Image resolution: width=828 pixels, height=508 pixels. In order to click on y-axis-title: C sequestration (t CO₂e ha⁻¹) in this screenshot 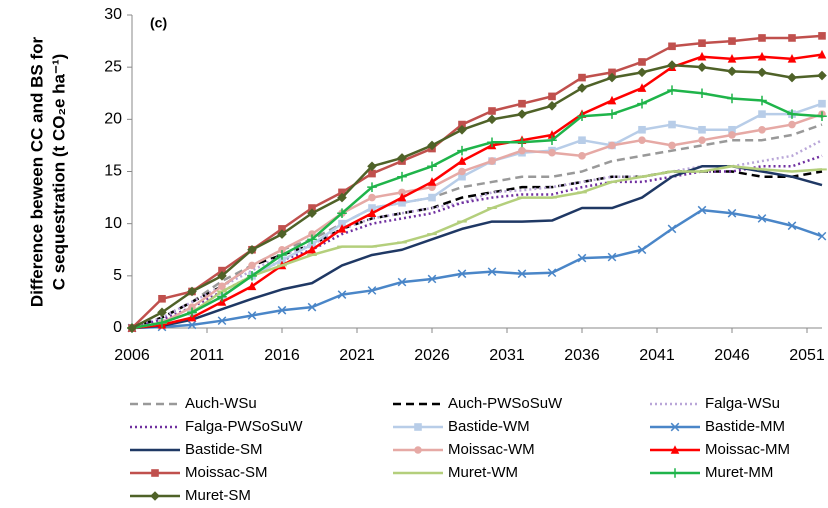, I will do `click(58, 172)`.